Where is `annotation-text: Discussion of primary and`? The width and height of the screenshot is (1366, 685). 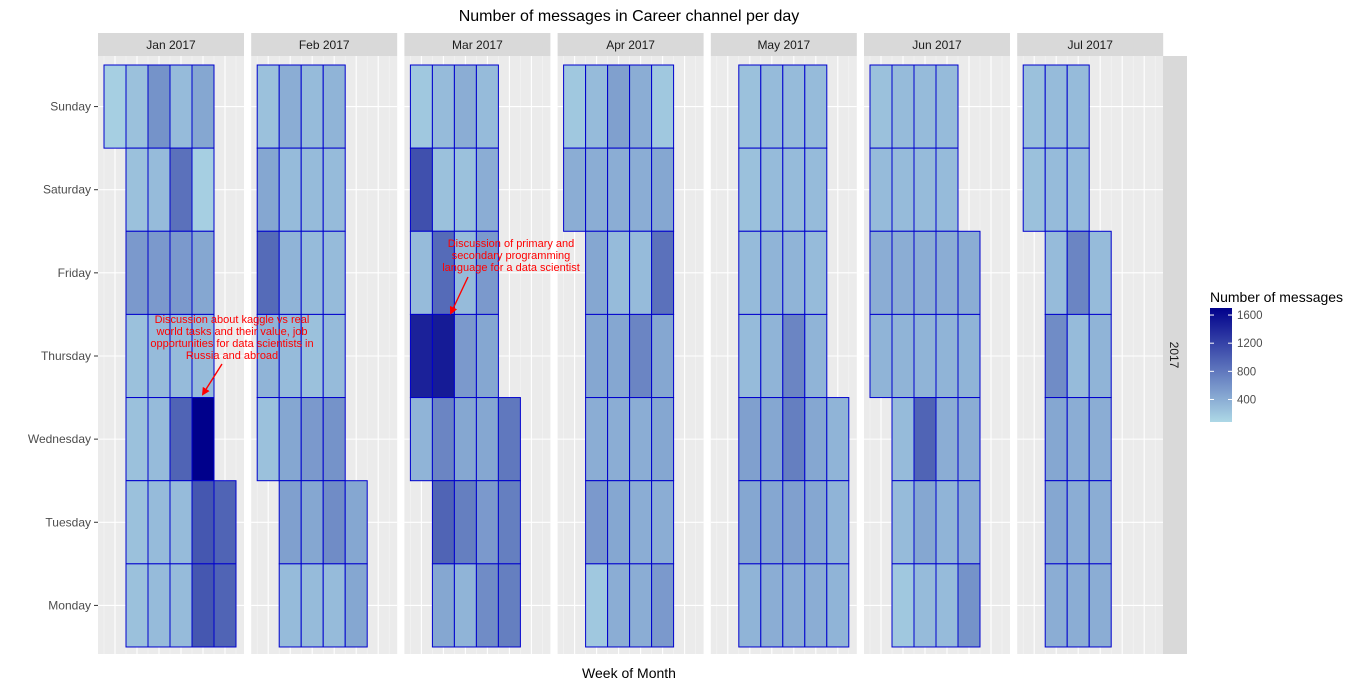 annotation-text: Discussion of primary and is located at coordinates (511, 244).